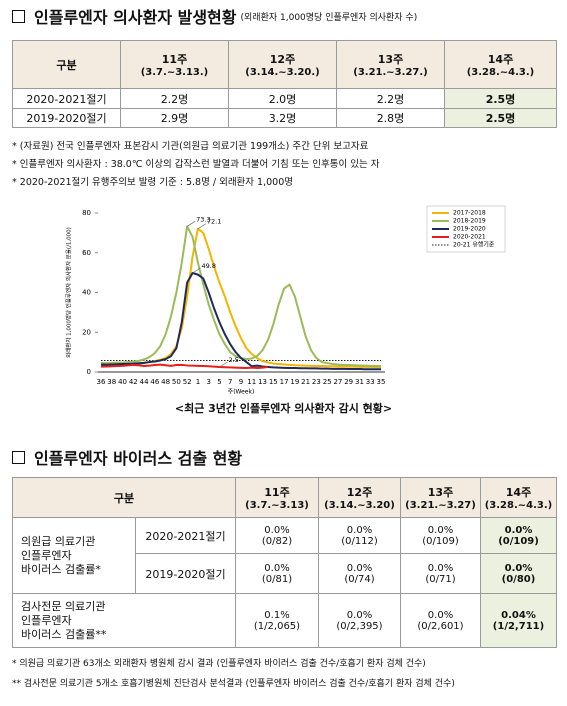 The width and height of the screenshot is (567, 706). What do you see at coordinates (174, 98) in the screenshot?
I see `cell: 2.2명` at bounding box center [174, 98].